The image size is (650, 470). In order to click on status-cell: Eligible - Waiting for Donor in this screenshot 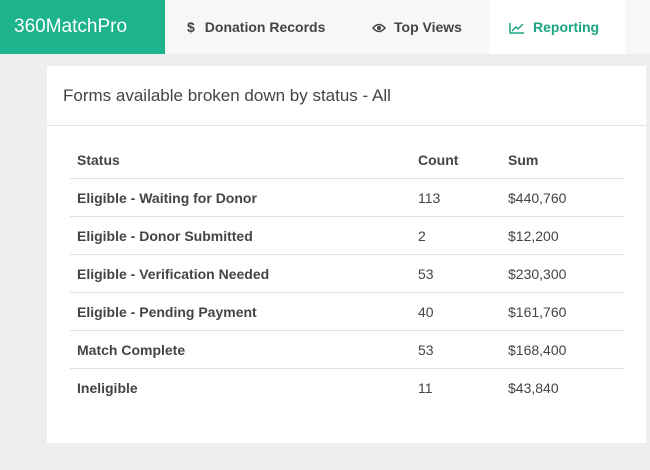, I will do `click(240, 197)`.